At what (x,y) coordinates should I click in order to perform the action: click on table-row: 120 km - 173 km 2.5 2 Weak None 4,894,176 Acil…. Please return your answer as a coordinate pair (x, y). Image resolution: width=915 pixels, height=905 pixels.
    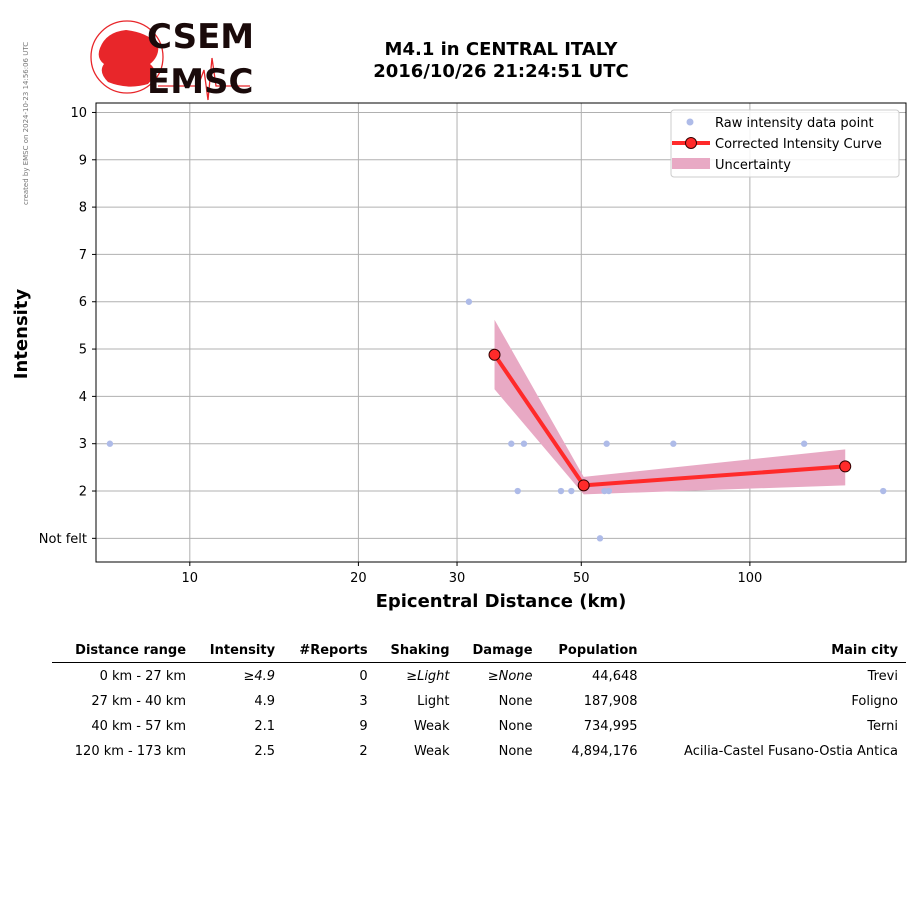
    Looking at the image, I should click on (479, 750).